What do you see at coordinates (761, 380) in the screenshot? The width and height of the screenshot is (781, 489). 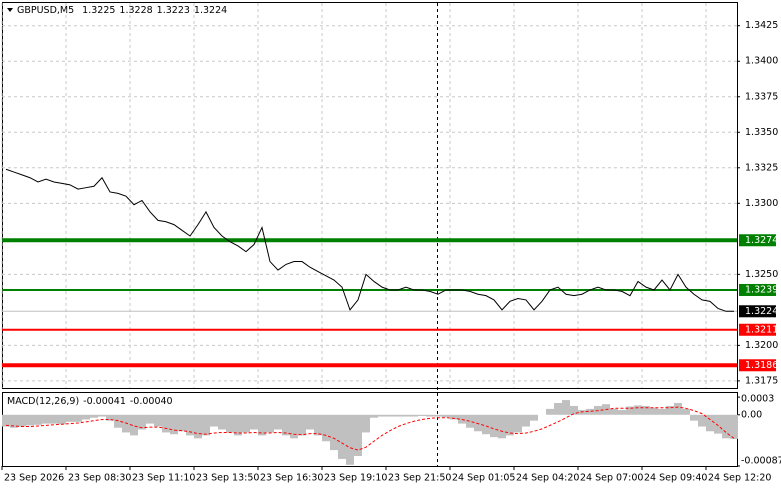 I see `y-tick-label: 1.3175` at bounding box center [761, 380].